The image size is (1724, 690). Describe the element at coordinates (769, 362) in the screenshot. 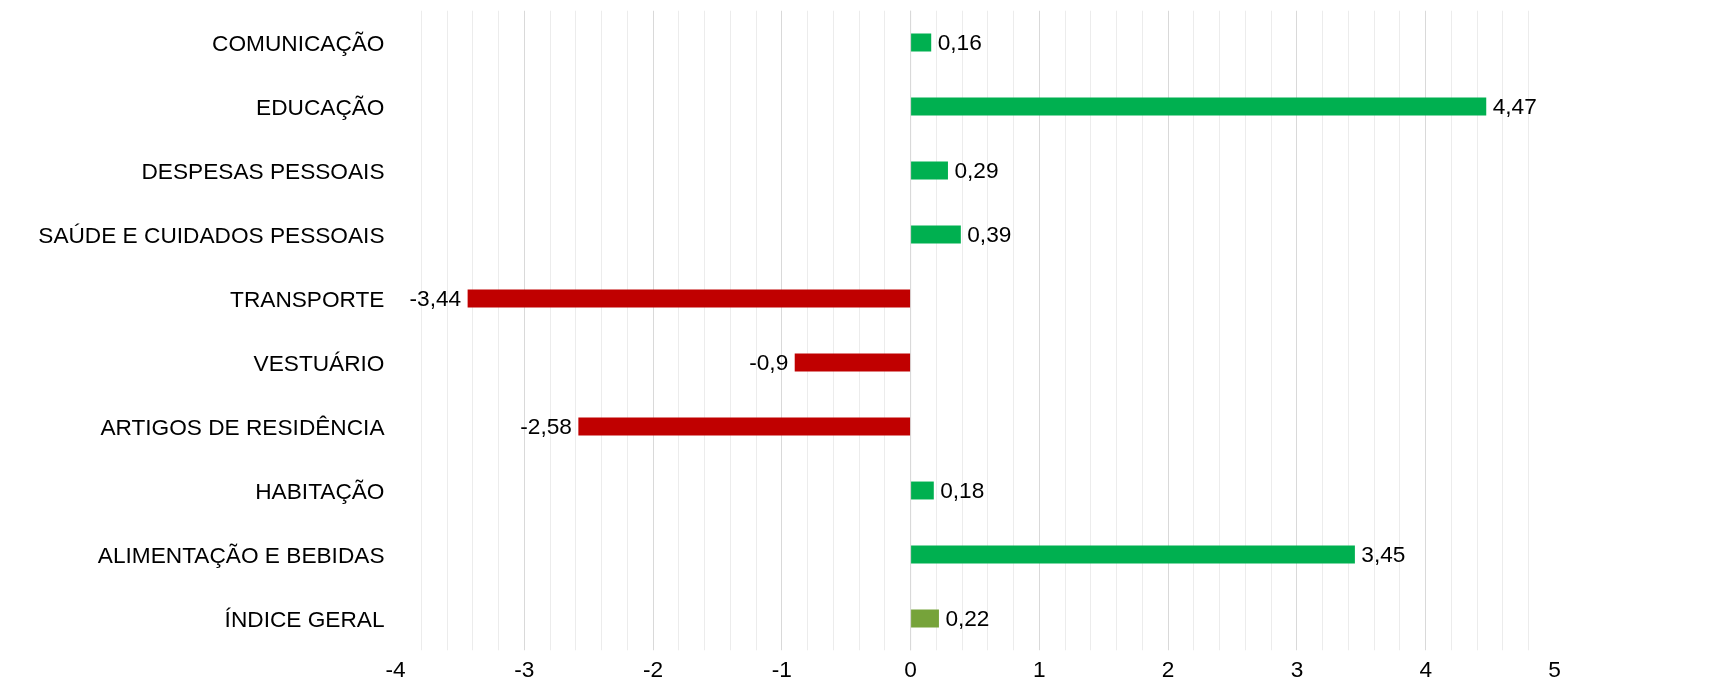

I see `data-label: -0,9` at that location.